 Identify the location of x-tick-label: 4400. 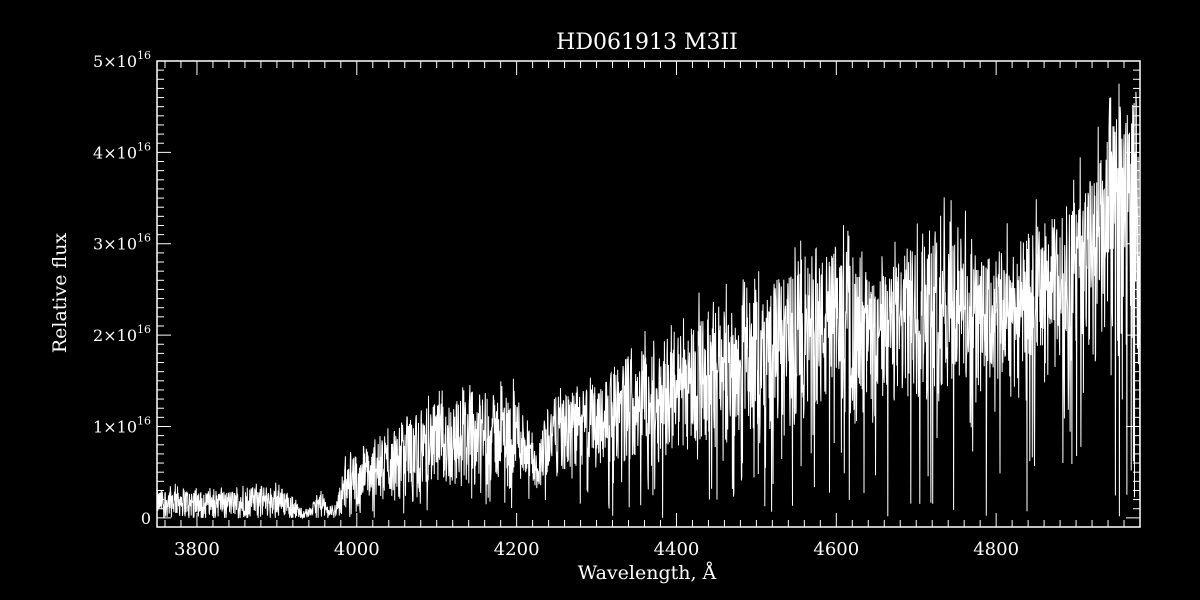
(677, 549).